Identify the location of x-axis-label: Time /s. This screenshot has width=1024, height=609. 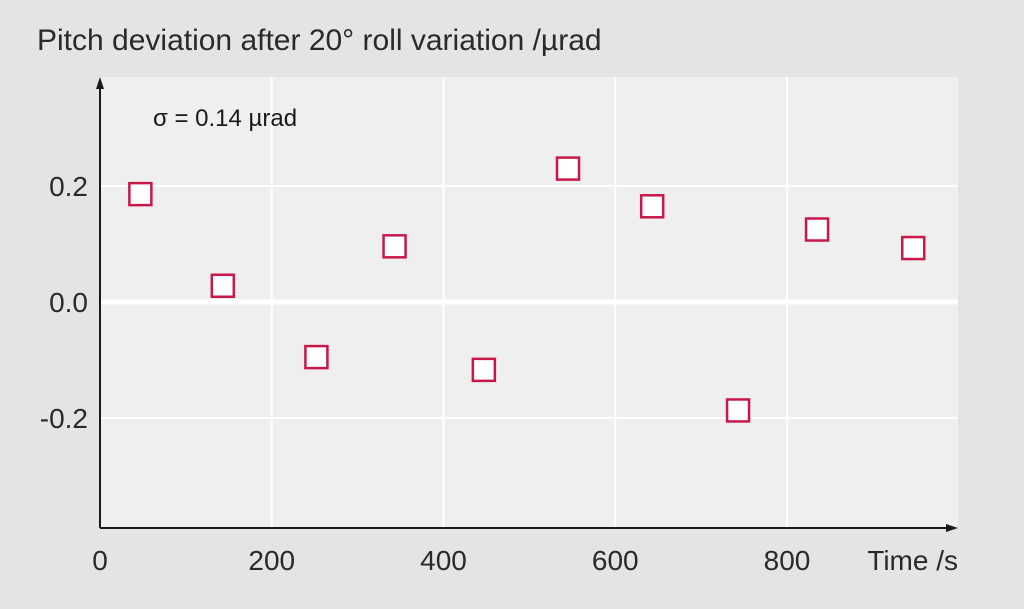
(912, 560).